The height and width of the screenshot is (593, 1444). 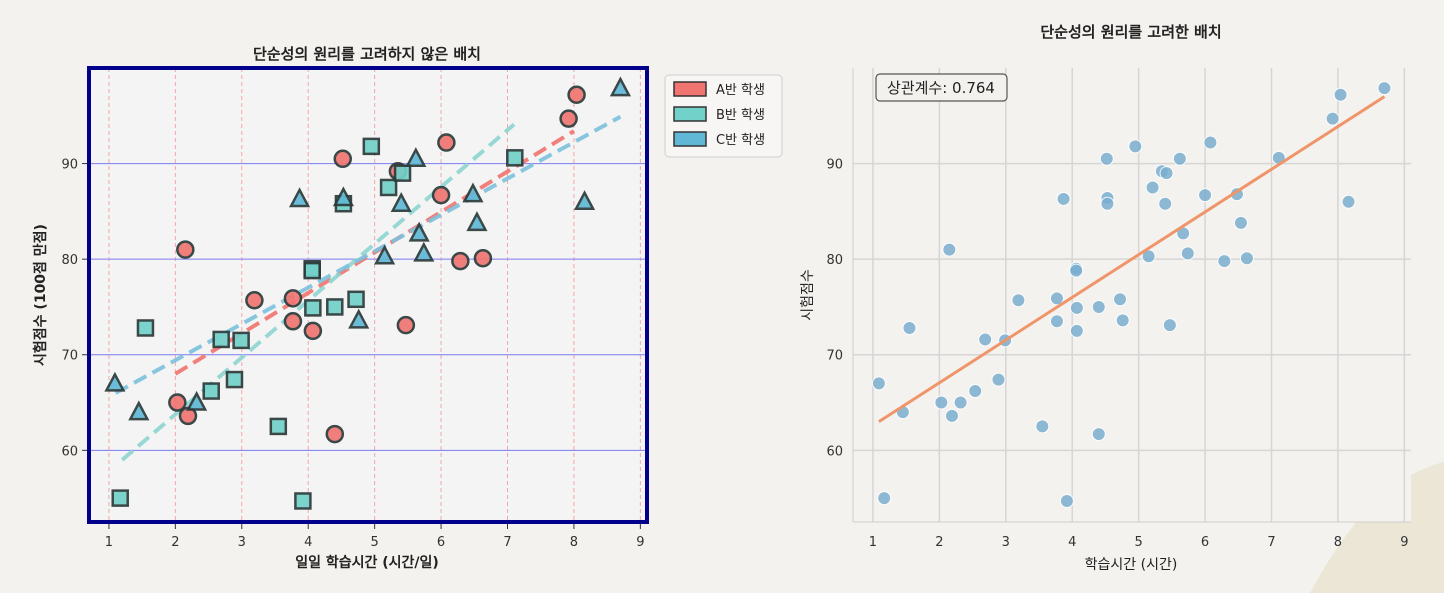 I want to click on right-y-tick-label: 60, so click(x=834, y=451).